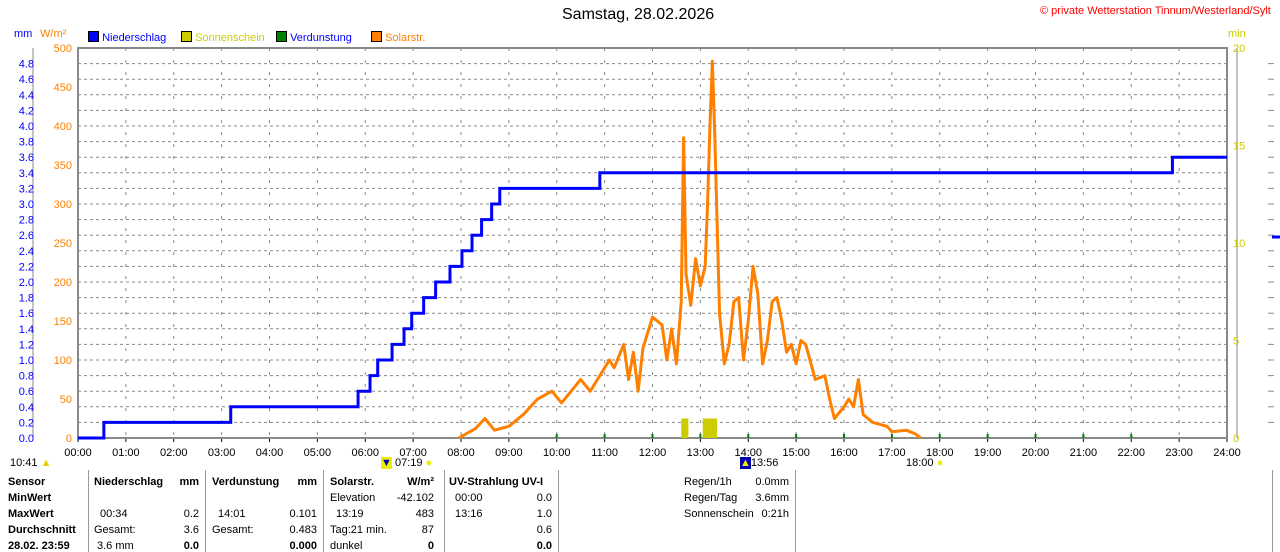 The width and height of the screenshot is (1280, 552). What do you see at coordinates (129, 482) in the screenshot?
I see `col-header: Niederschlag` at bounding box center [129, 482].